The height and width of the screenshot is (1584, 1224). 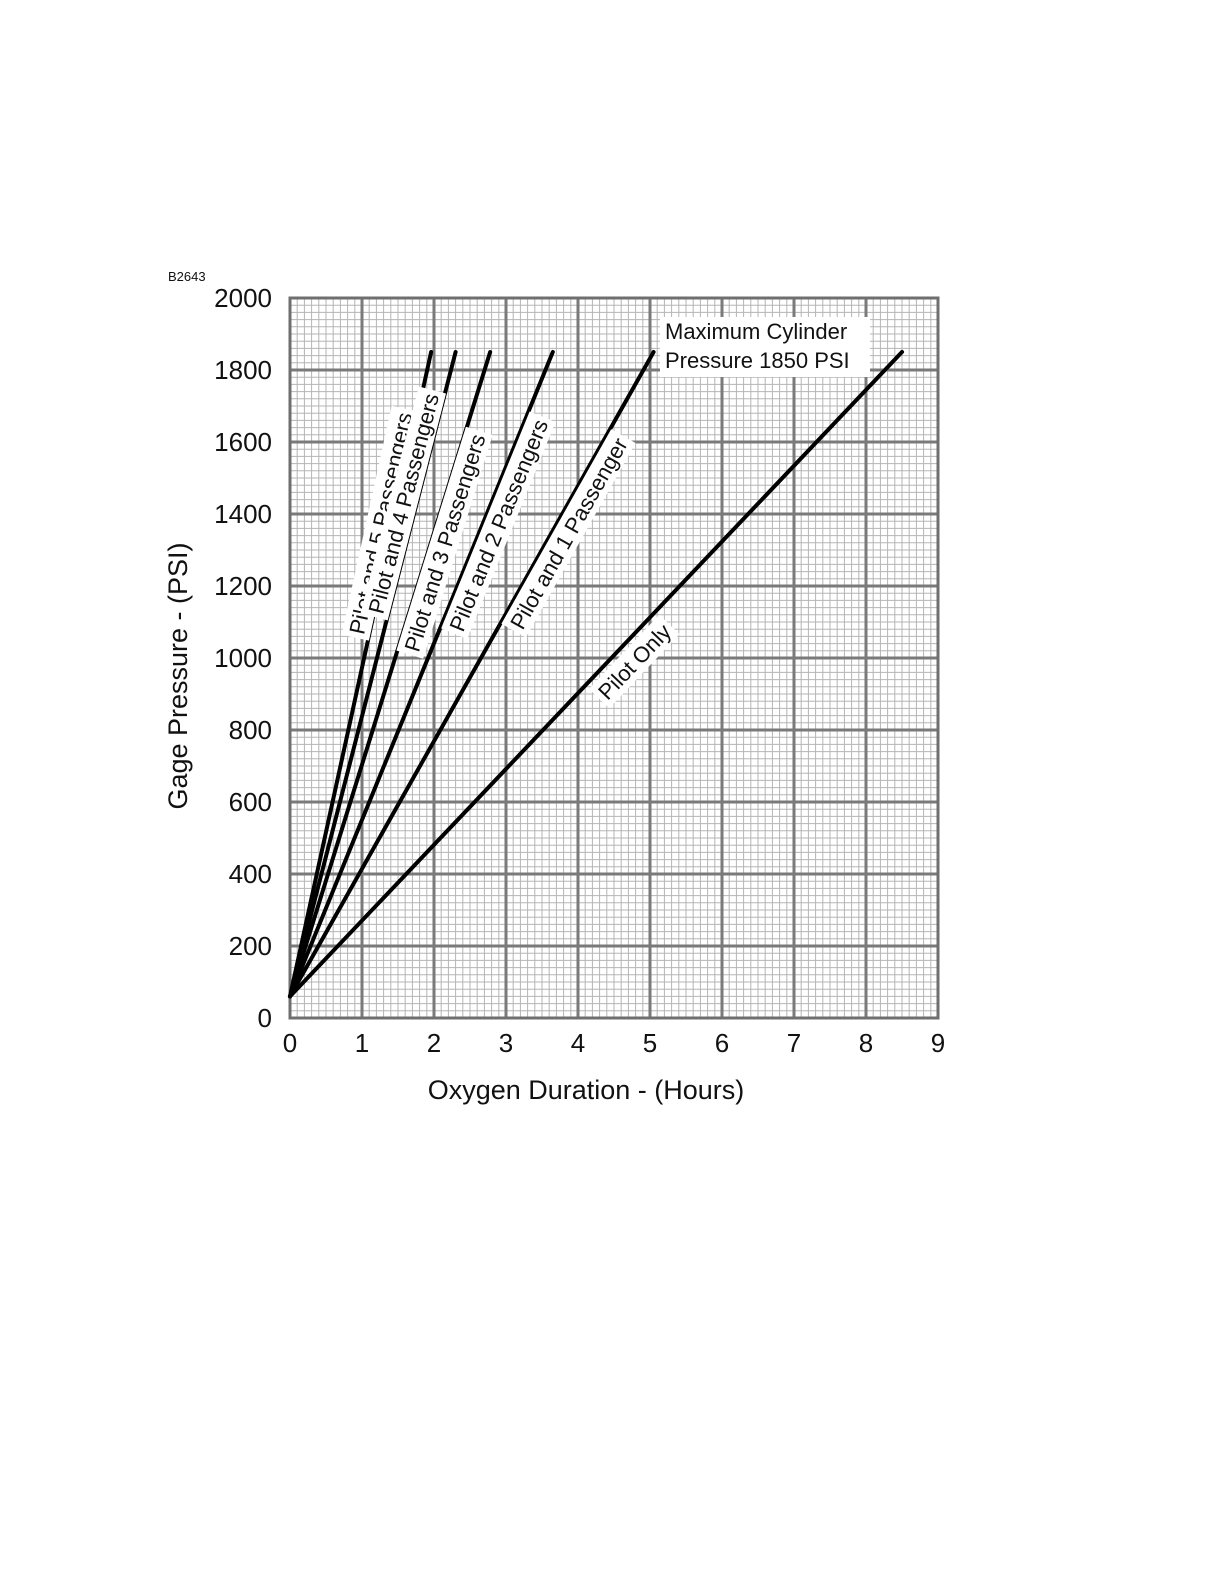 What do you see at coordinates (243, 370) in the screenshot?
I see `y-tick-label: 1800` at bounding box center [243, 370].